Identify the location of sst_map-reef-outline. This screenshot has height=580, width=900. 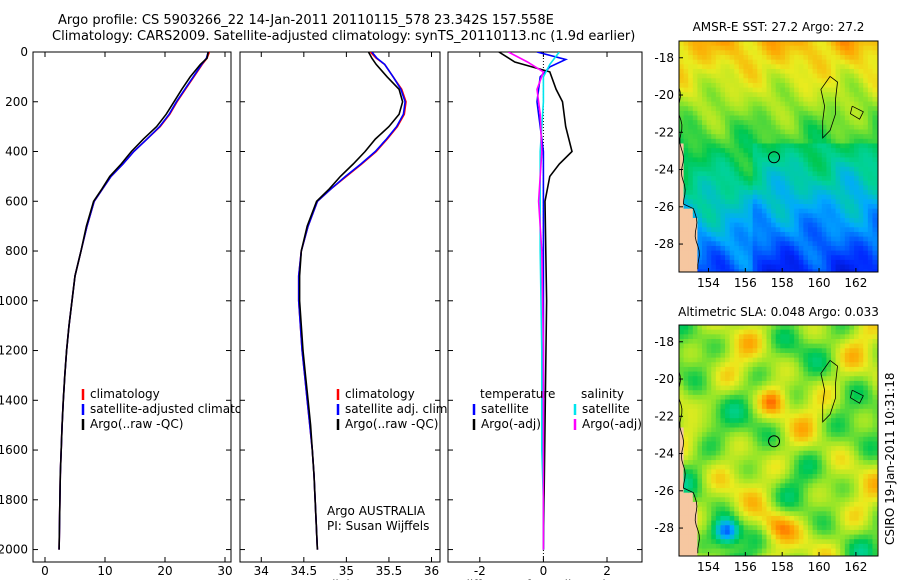
(829, 107).